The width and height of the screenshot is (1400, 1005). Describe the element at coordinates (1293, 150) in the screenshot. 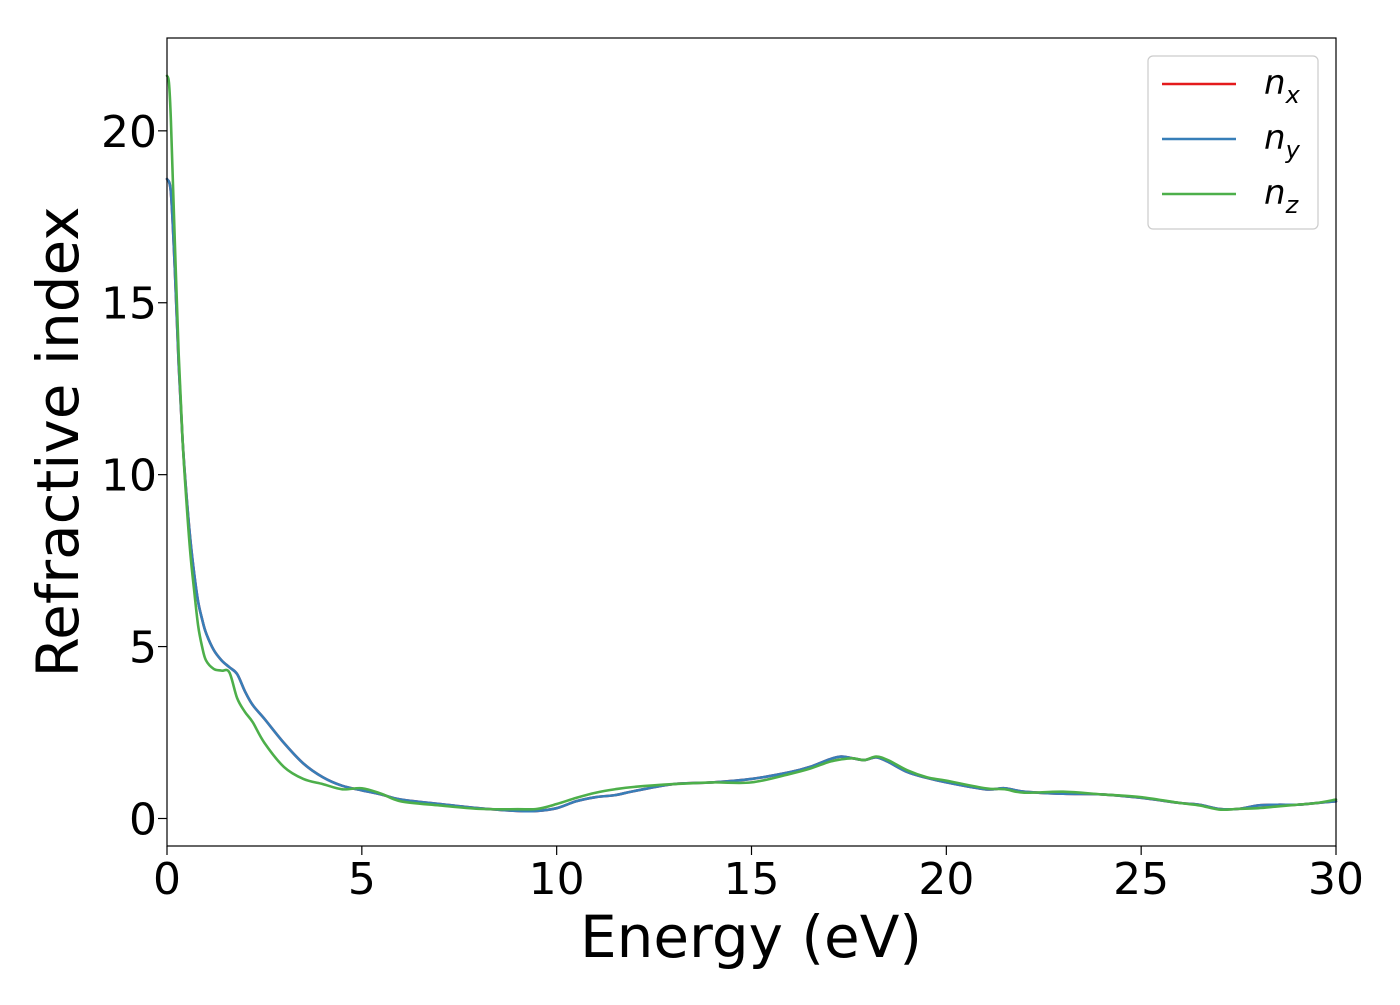

I see `legend-label-subscript: y` at that location.